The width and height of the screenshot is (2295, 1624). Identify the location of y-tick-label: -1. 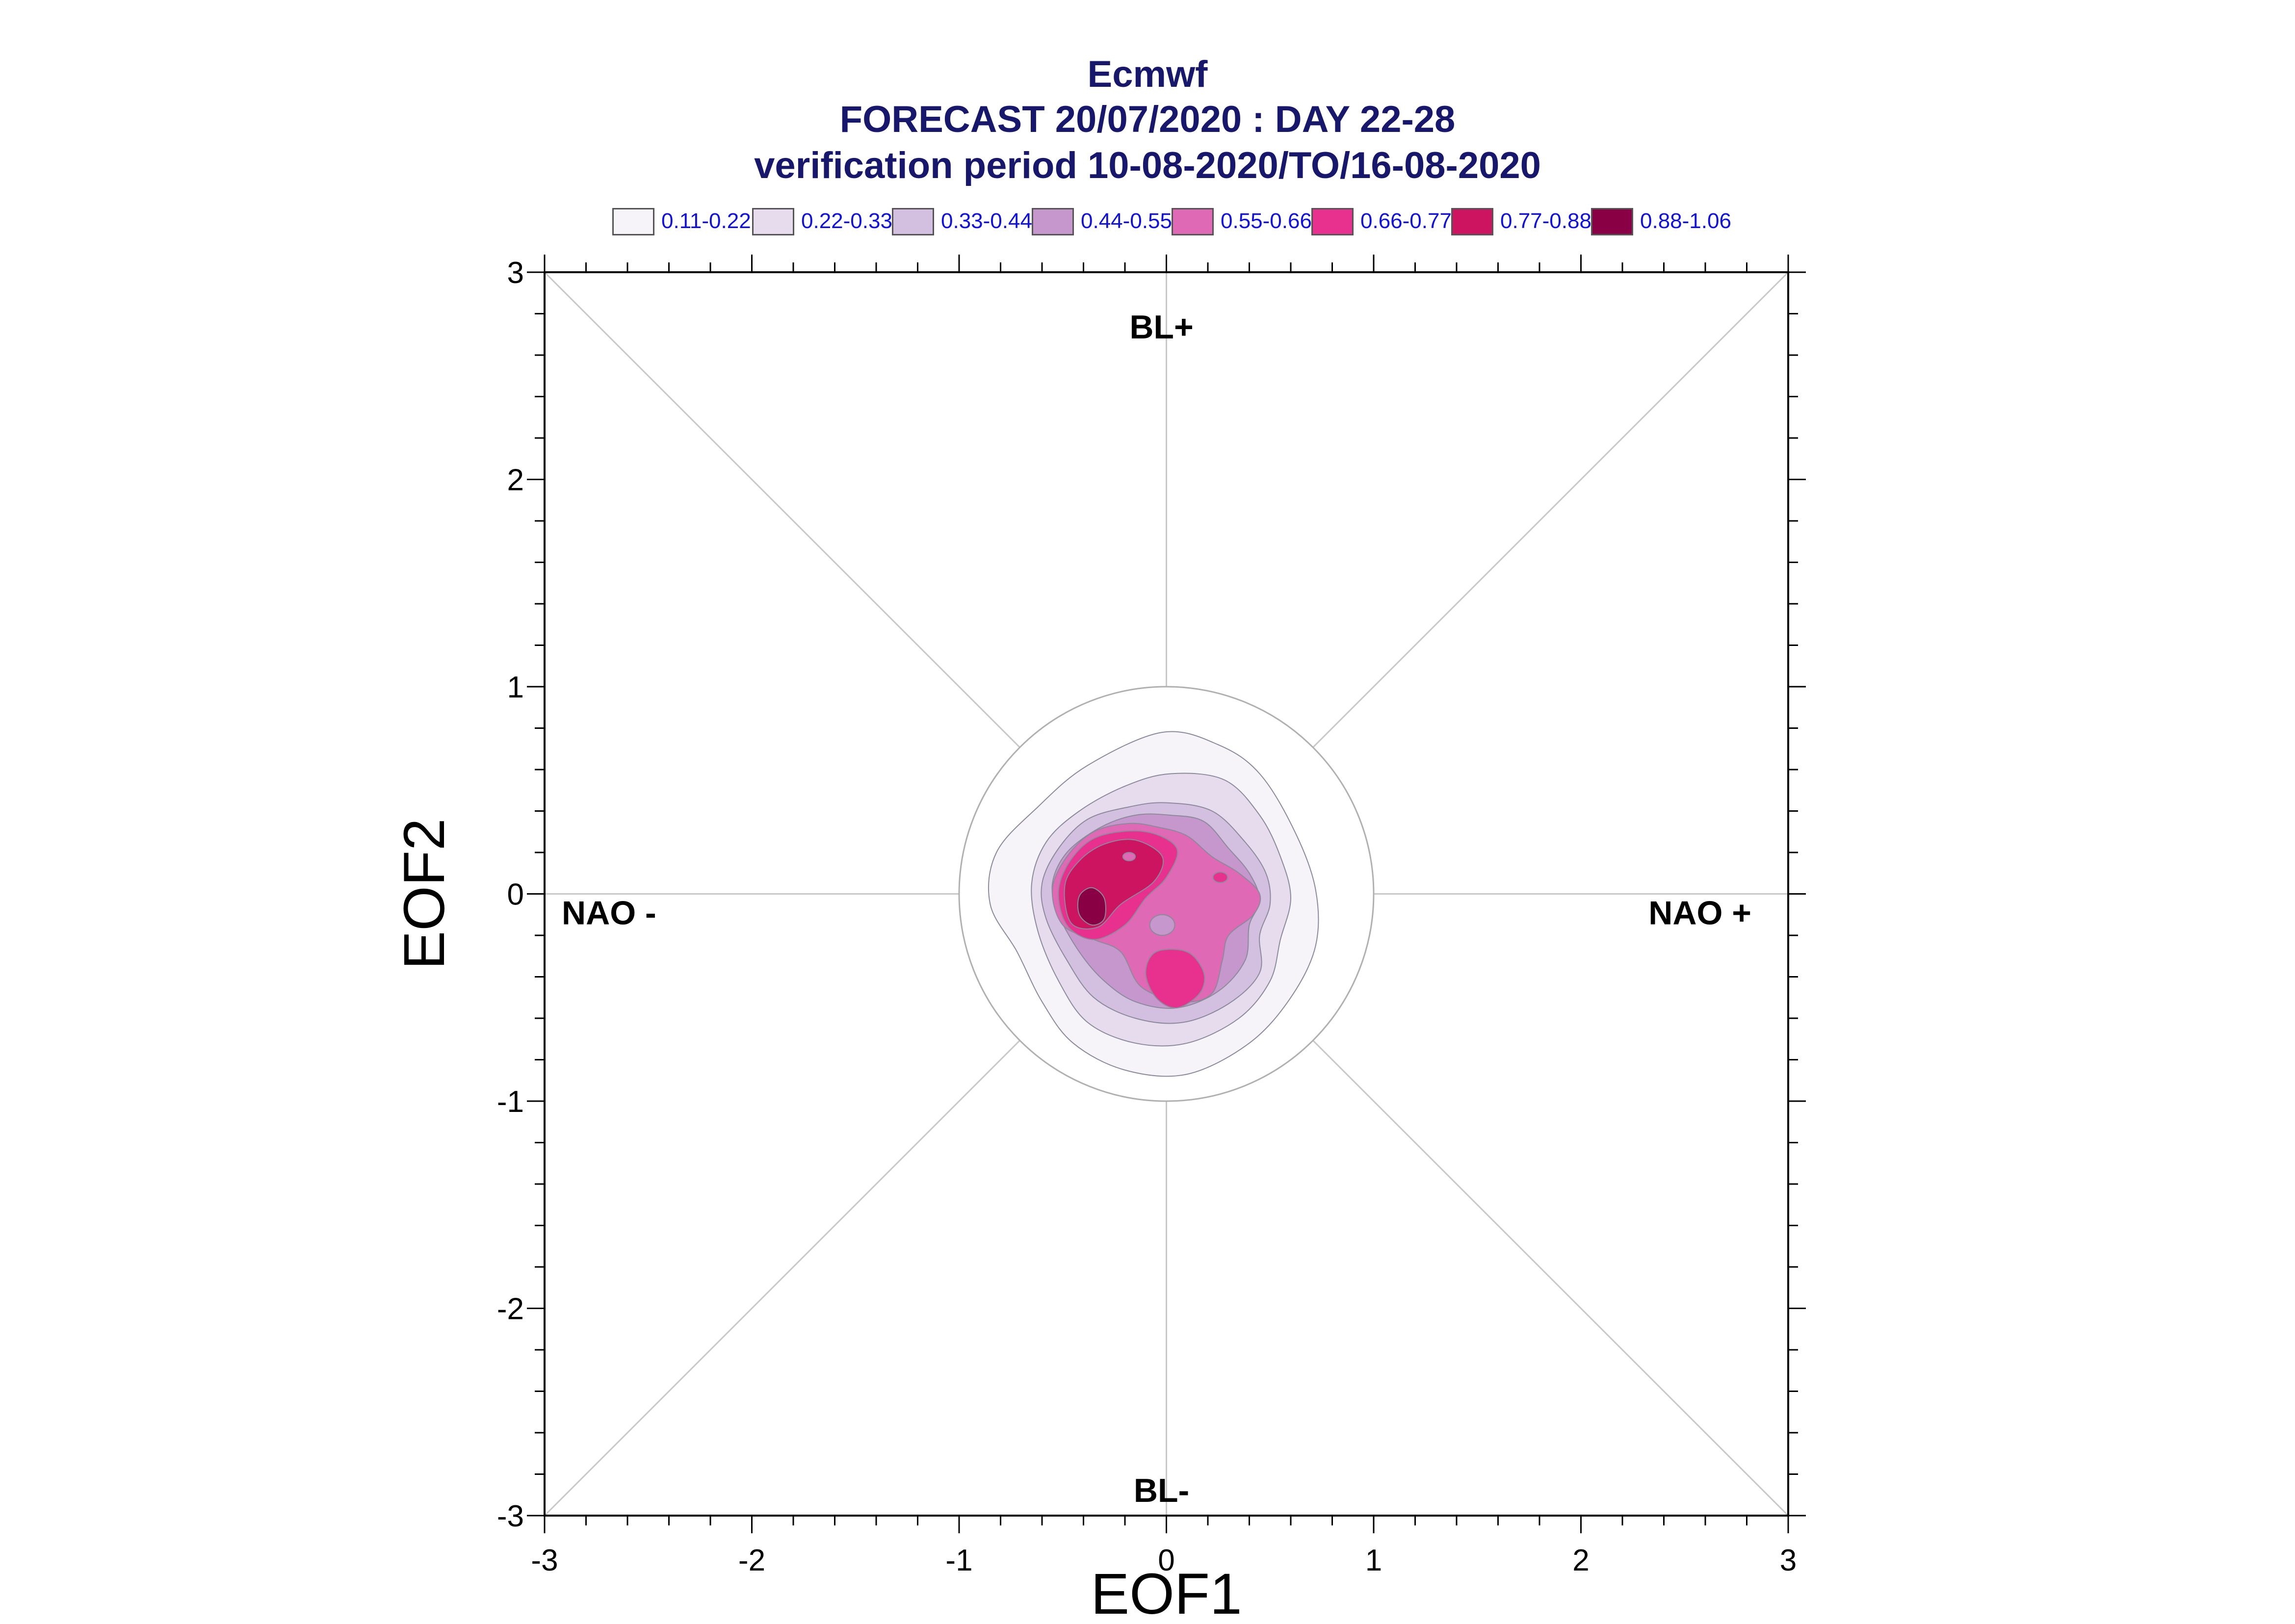
(510, 1102).